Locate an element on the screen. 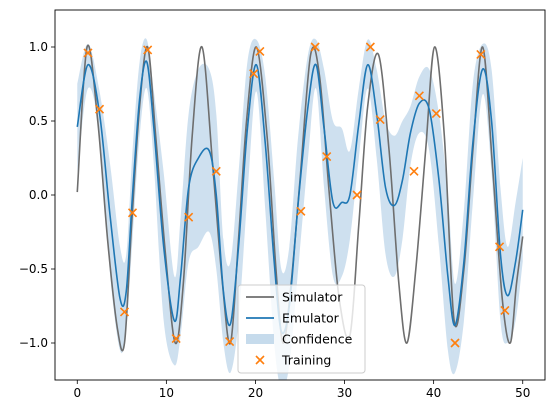 This screenshot has height=413, width=559. x-tick-label: 50 is located at coordinates (522, 393).